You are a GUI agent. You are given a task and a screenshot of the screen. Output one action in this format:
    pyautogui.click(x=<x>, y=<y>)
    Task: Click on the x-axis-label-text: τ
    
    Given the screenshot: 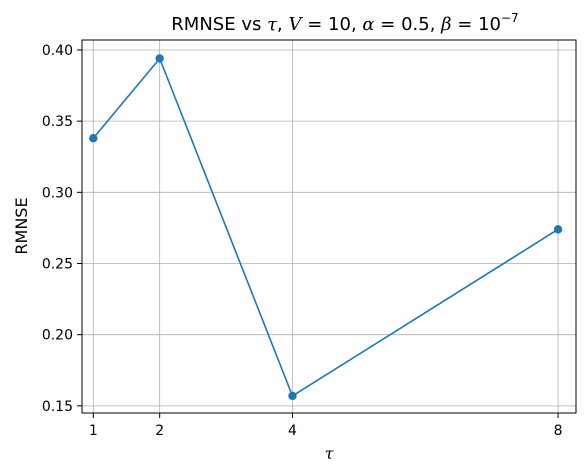 What is the action you would take?
    pyautogui.click(x=330, y=453)
    